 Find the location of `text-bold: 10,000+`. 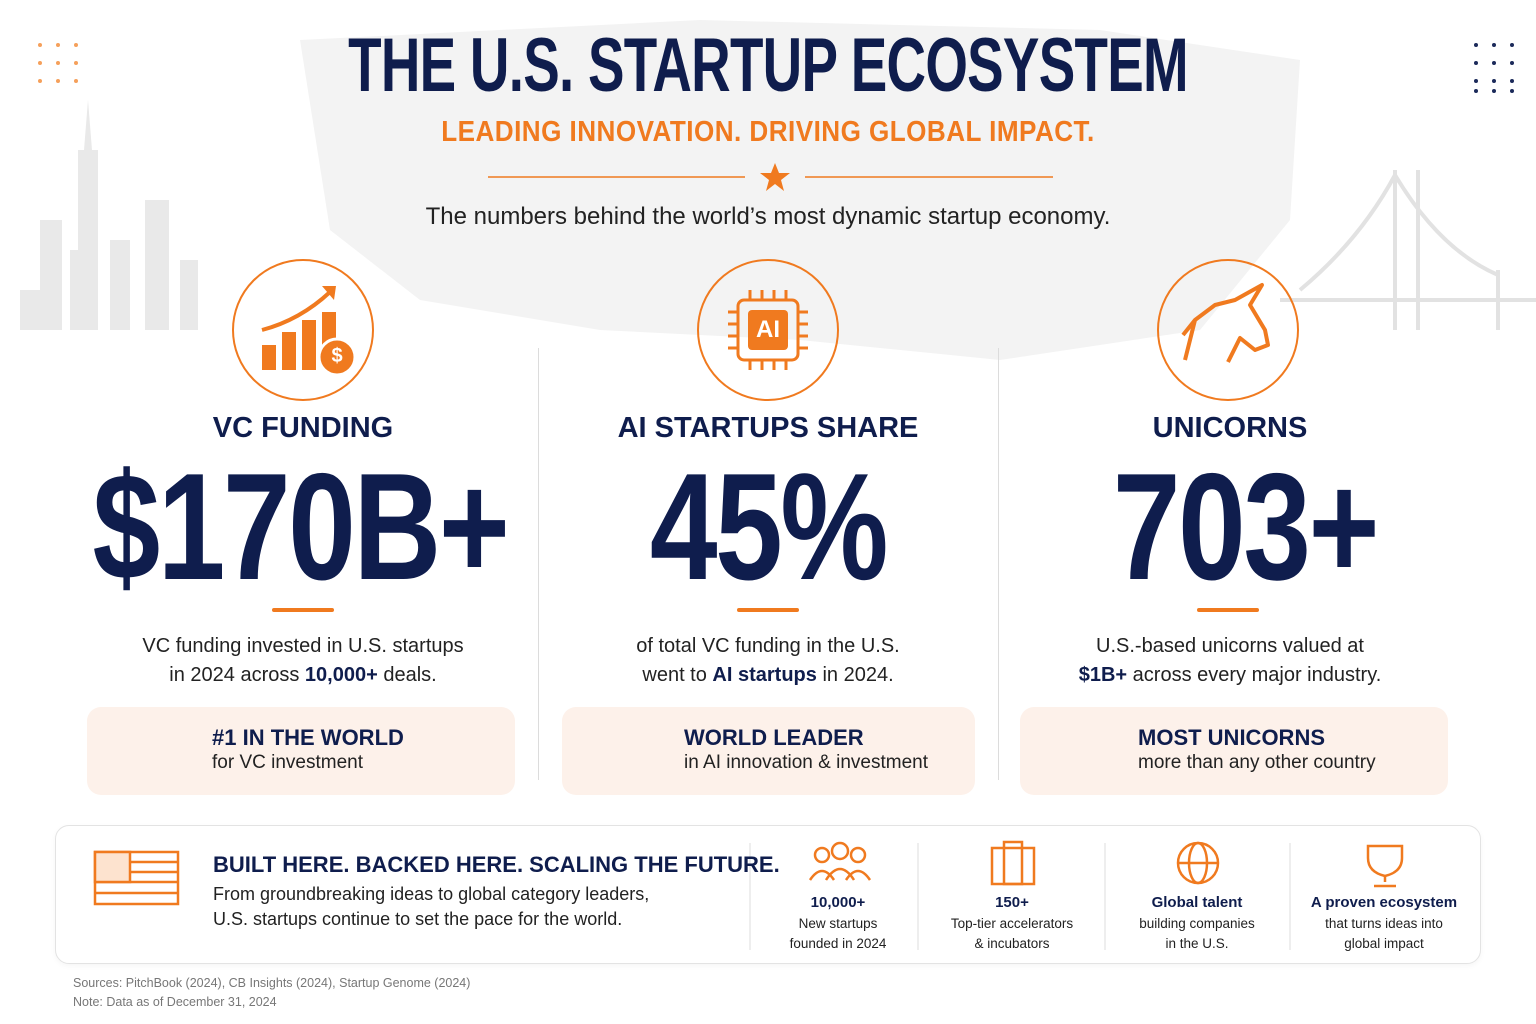

text-bold: 10,000+ is located at coordinates (341, 675).